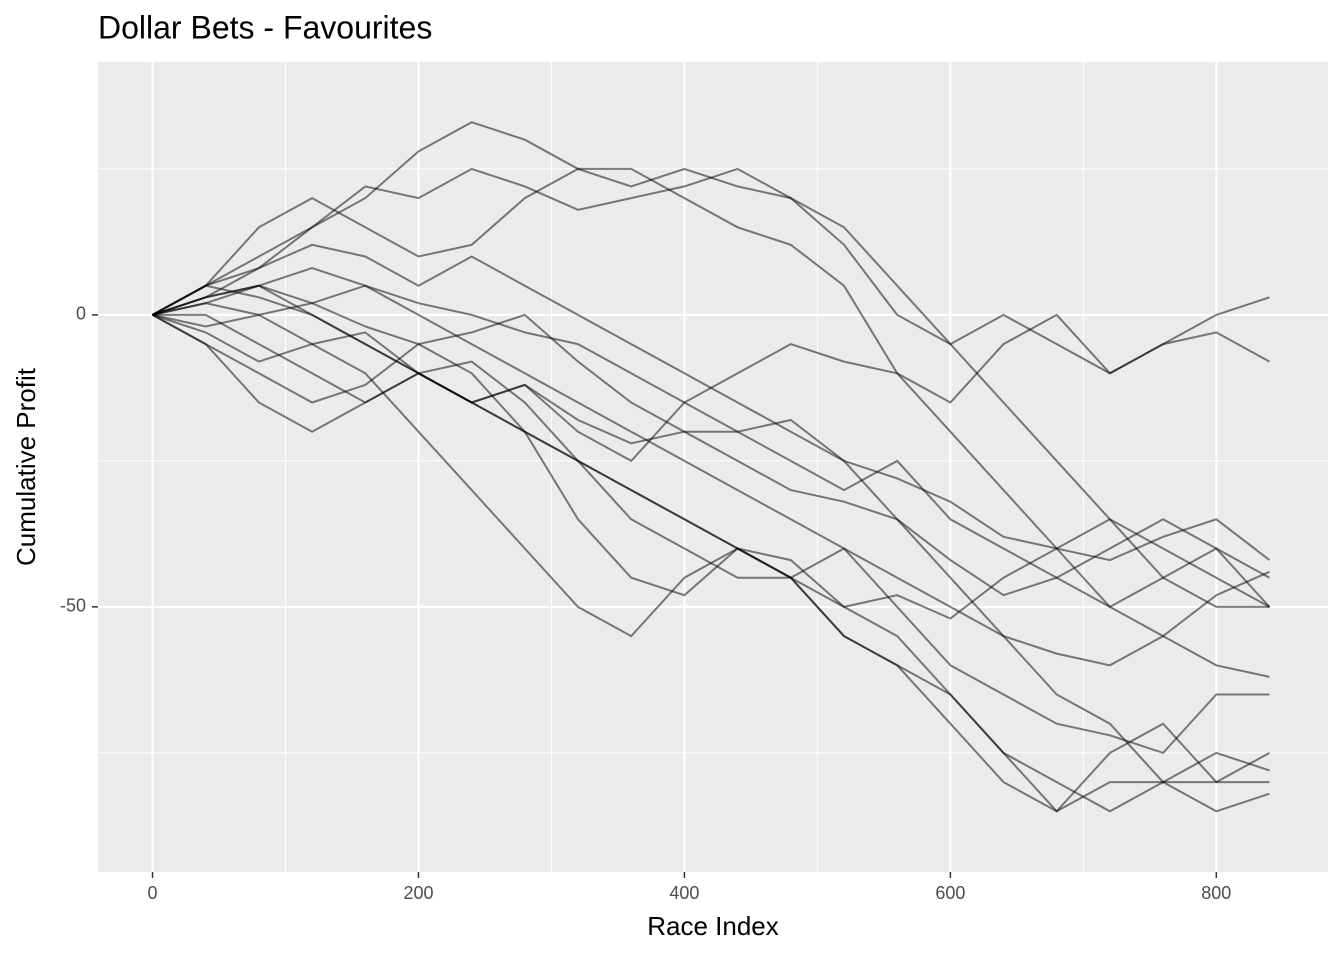 This screenshot has height=960, width=1344. I want to click on chart-title: Dollar Bets - Favourites, so click(265, 27).